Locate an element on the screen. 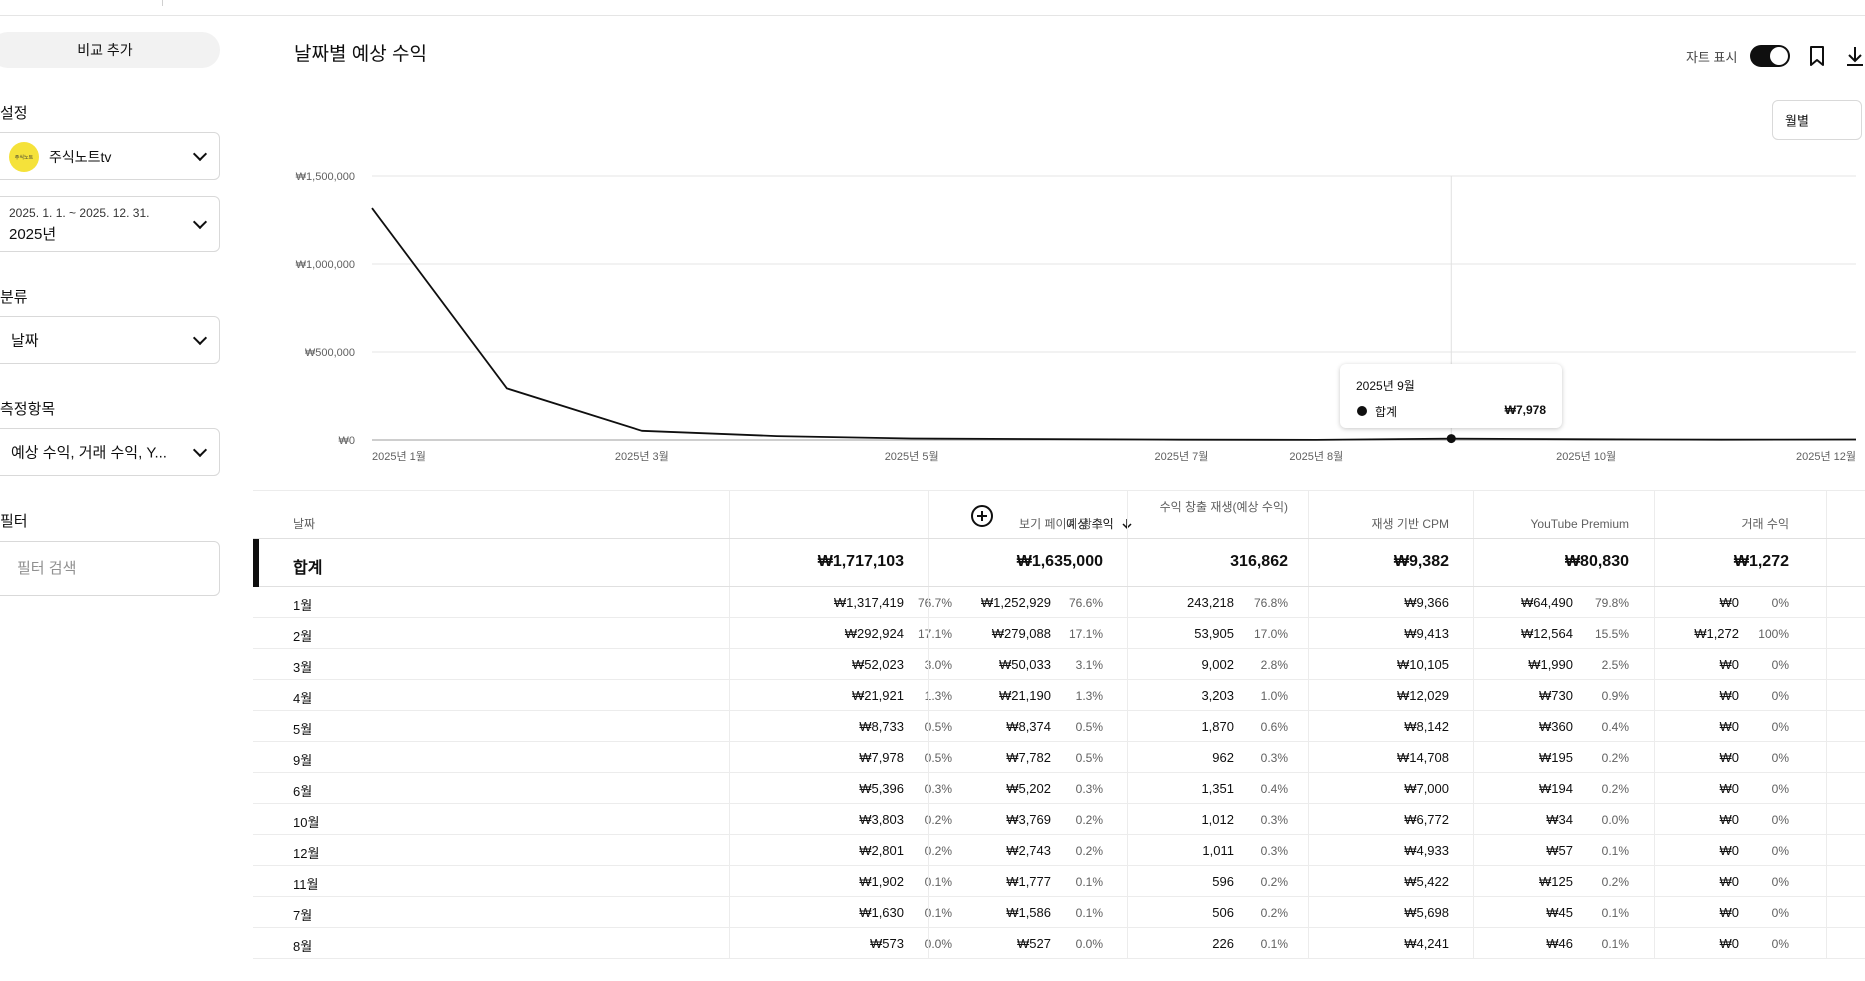 The image size is (1865, 981). row-prem: ₩12,564 is located at coordinates (1546, 633).